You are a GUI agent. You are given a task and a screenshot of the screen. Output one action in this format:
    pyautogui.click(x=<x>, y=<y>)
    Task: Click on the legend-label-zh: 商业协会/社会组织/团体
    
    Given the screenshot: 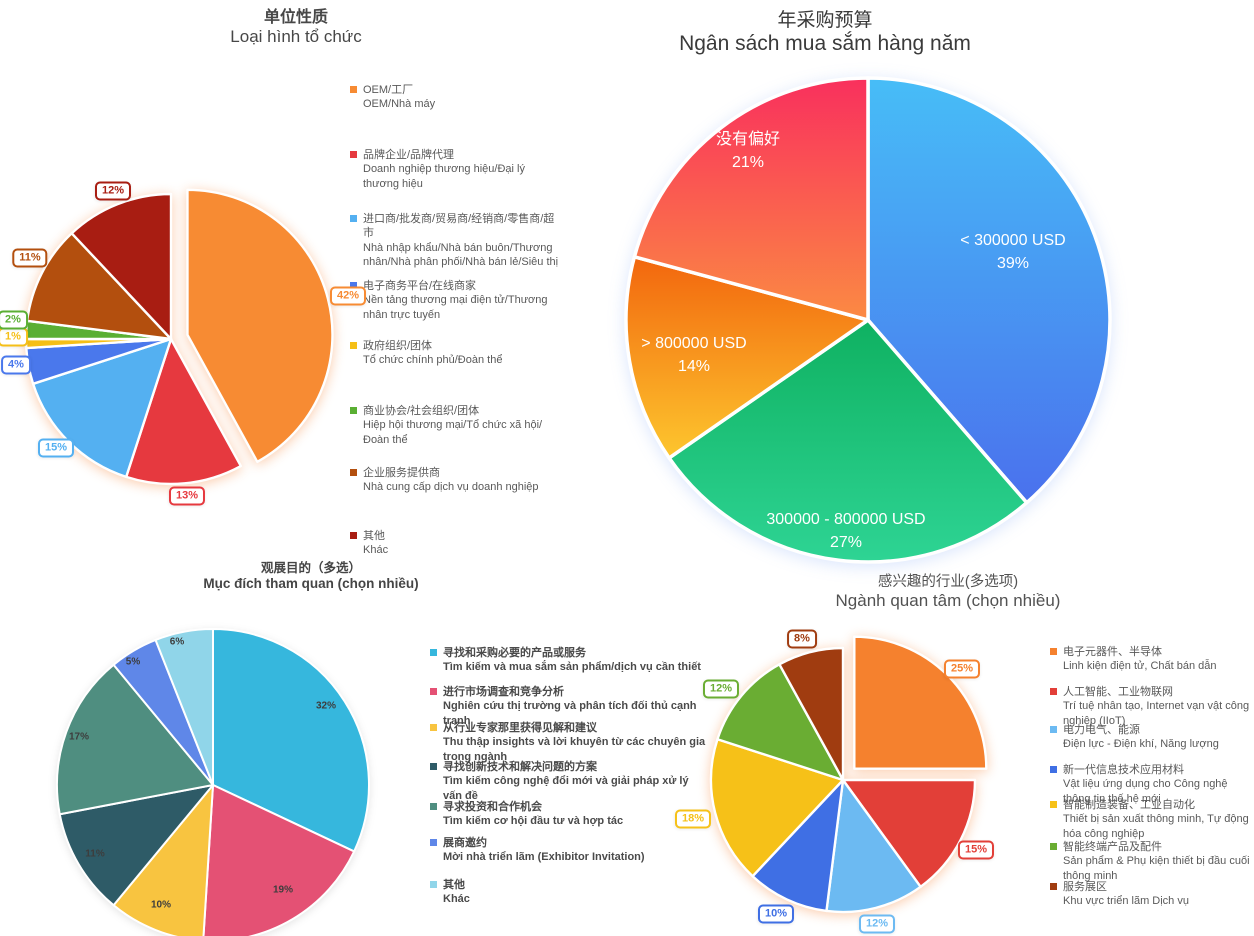 What is the action you would take?
    pyautogui.click(x=421, y=411)
    